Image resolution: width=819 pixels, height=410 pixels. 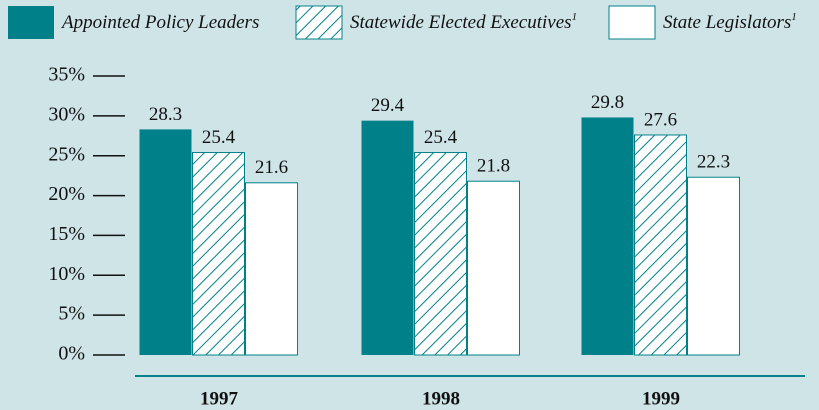 I want to click on y-tick-label: 10%, so click(x=66, y=274).